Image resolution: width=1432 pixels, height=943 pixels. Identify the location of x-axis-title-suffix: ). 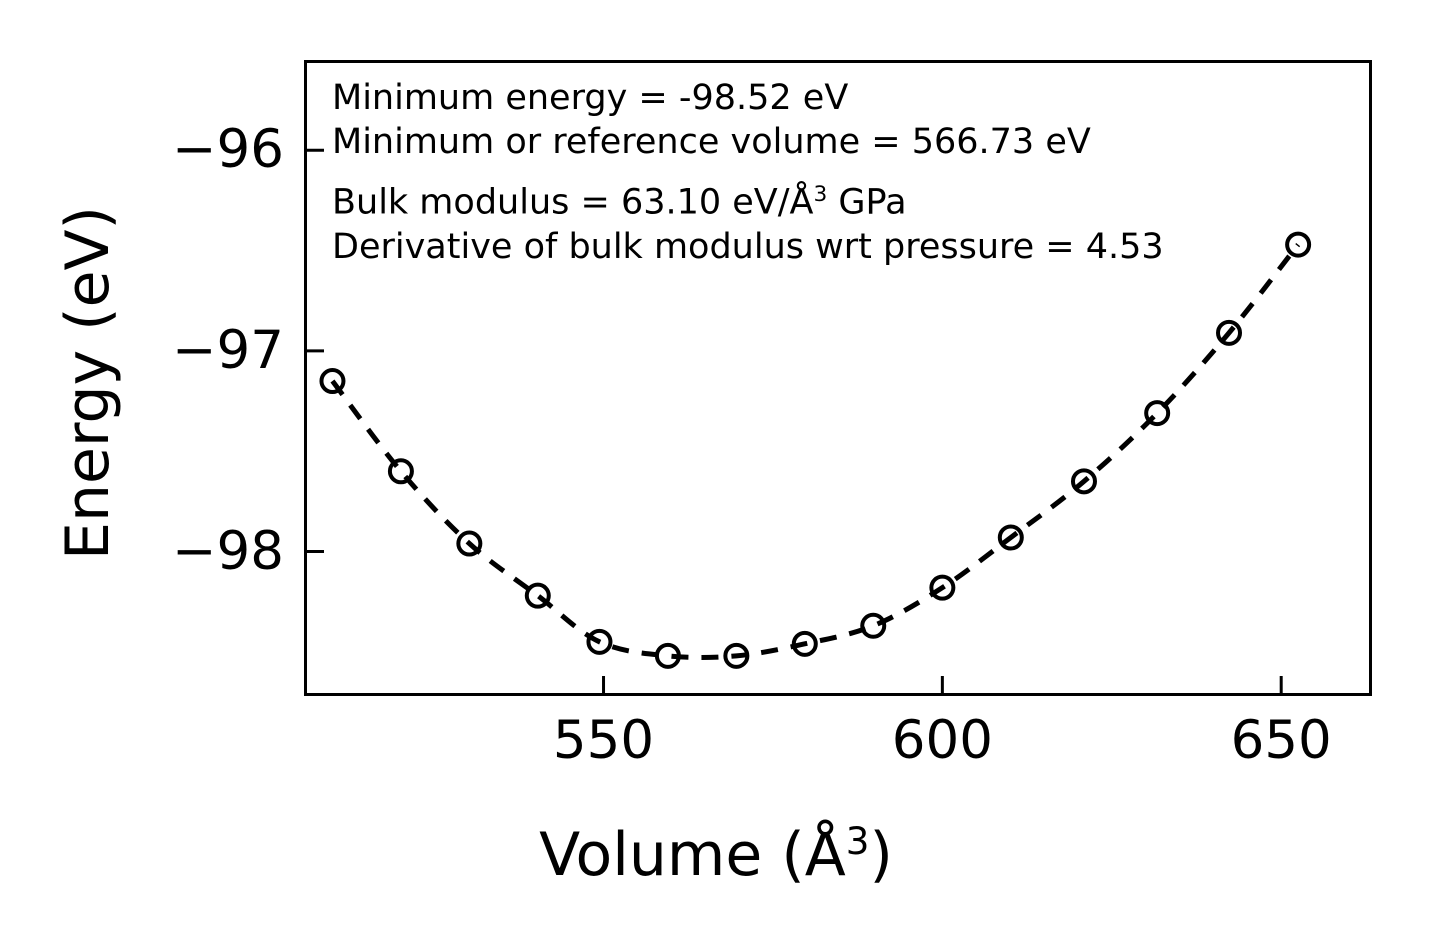
(881, 855).